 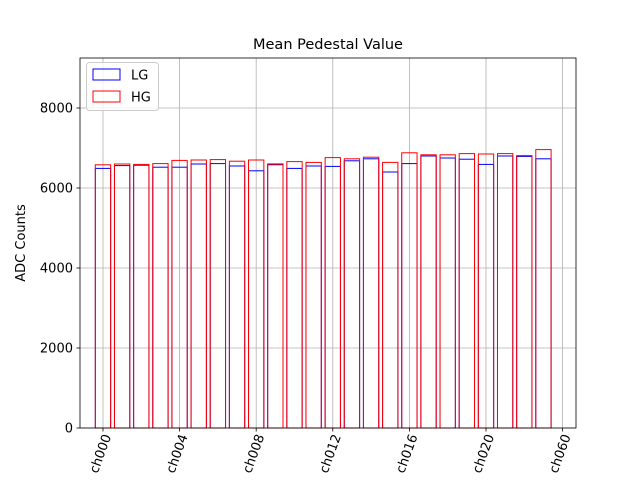 What do you see at coordinates (56, 269) in the screenshot?
I see `y-tick-label: 4000` at bounding box center [56, 269].